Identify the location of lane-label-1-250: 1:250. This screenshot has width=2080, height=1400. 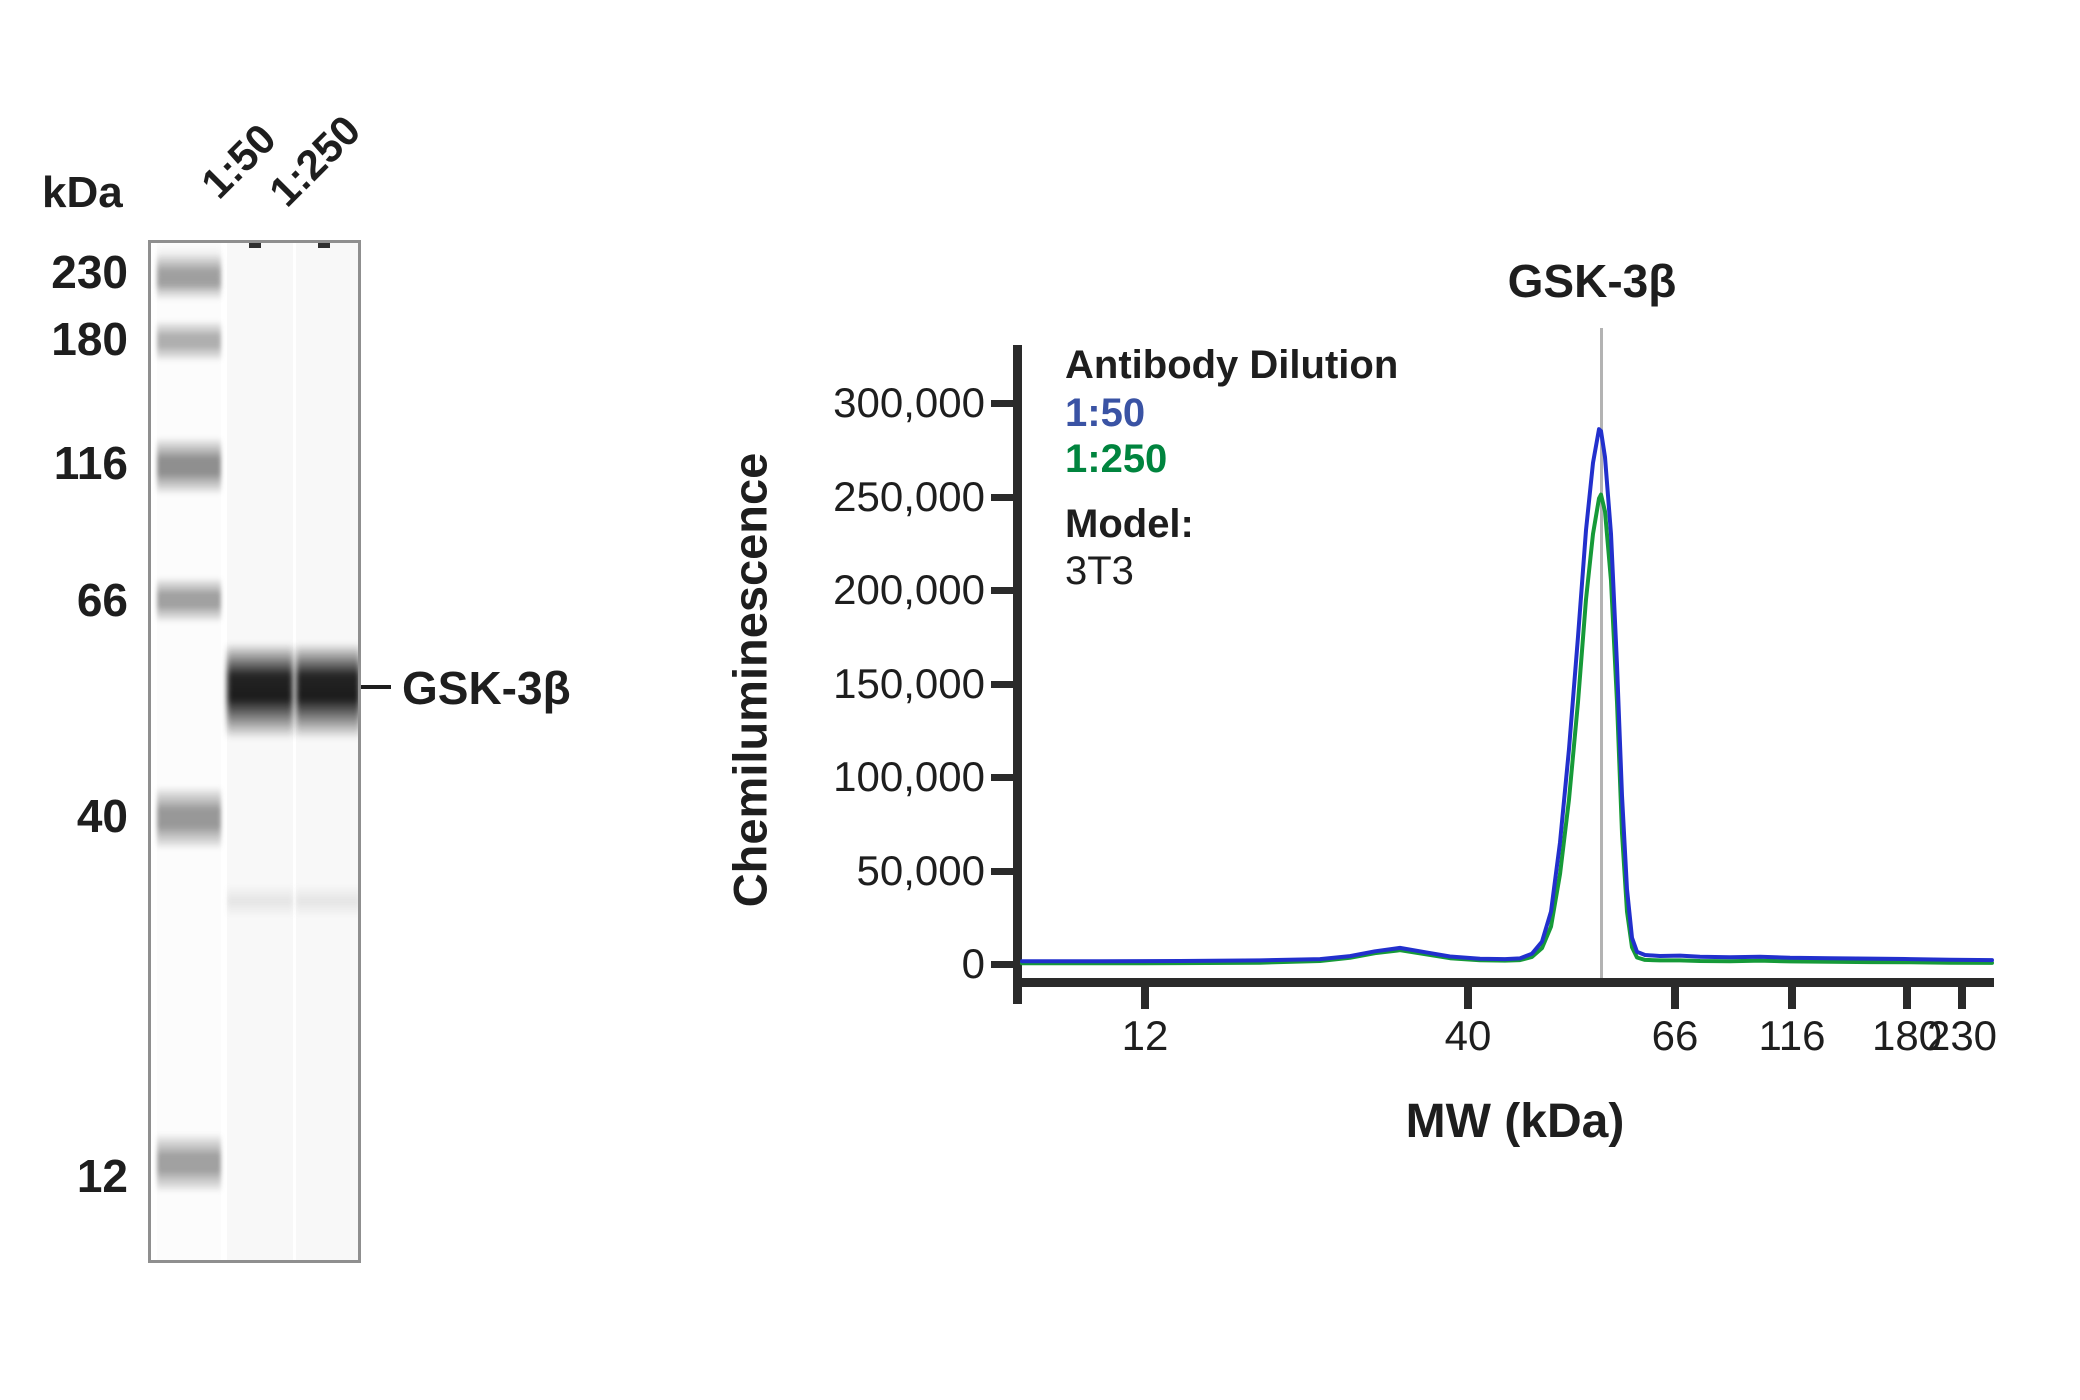
(315, 161).